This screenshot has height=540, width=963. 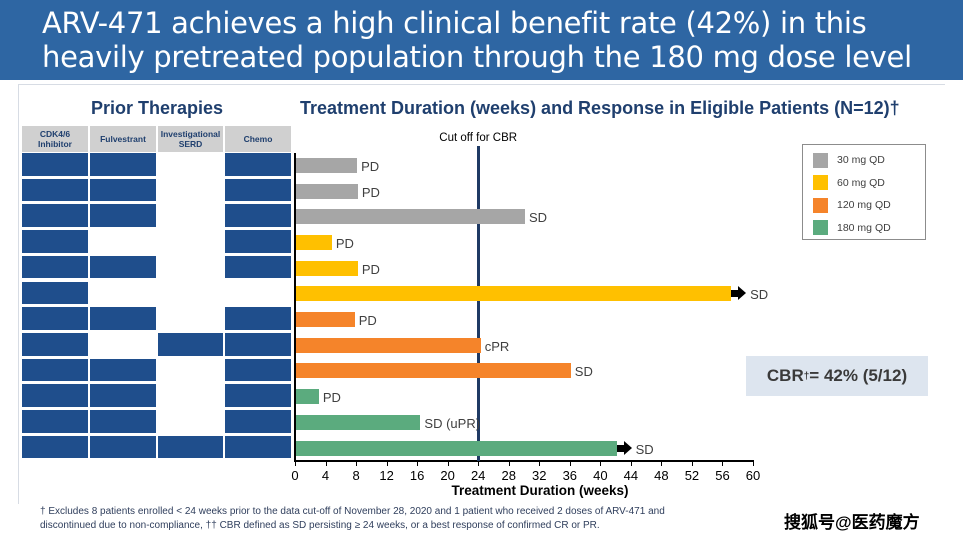 I want to click on legend-label: 180 mg QD, so click(x=864, y=227).